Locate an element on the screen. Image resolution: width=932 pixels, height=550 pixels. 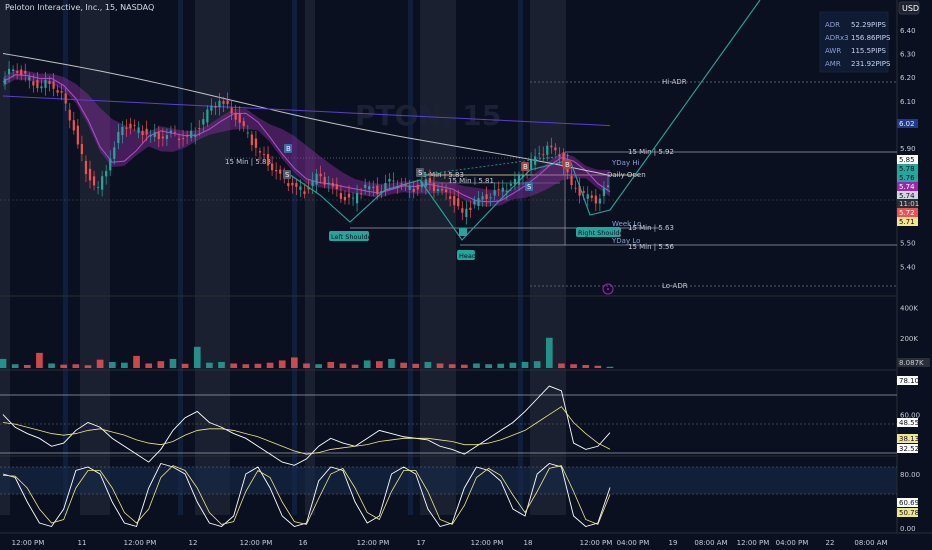
target-circle-icon is located at coordinates (608, 289).